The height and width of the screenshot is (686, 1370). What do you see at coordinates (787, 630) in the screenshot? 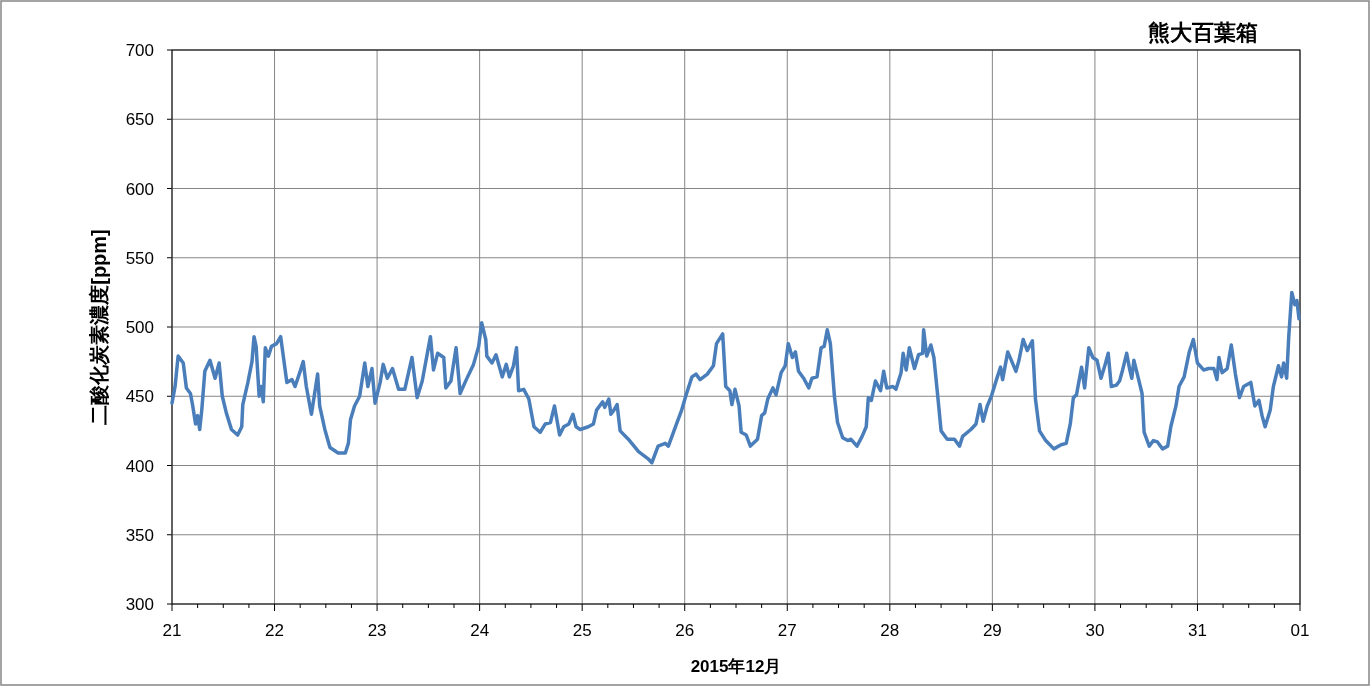
I see `x-tick-label: 27` at bounding box center [787, 630].